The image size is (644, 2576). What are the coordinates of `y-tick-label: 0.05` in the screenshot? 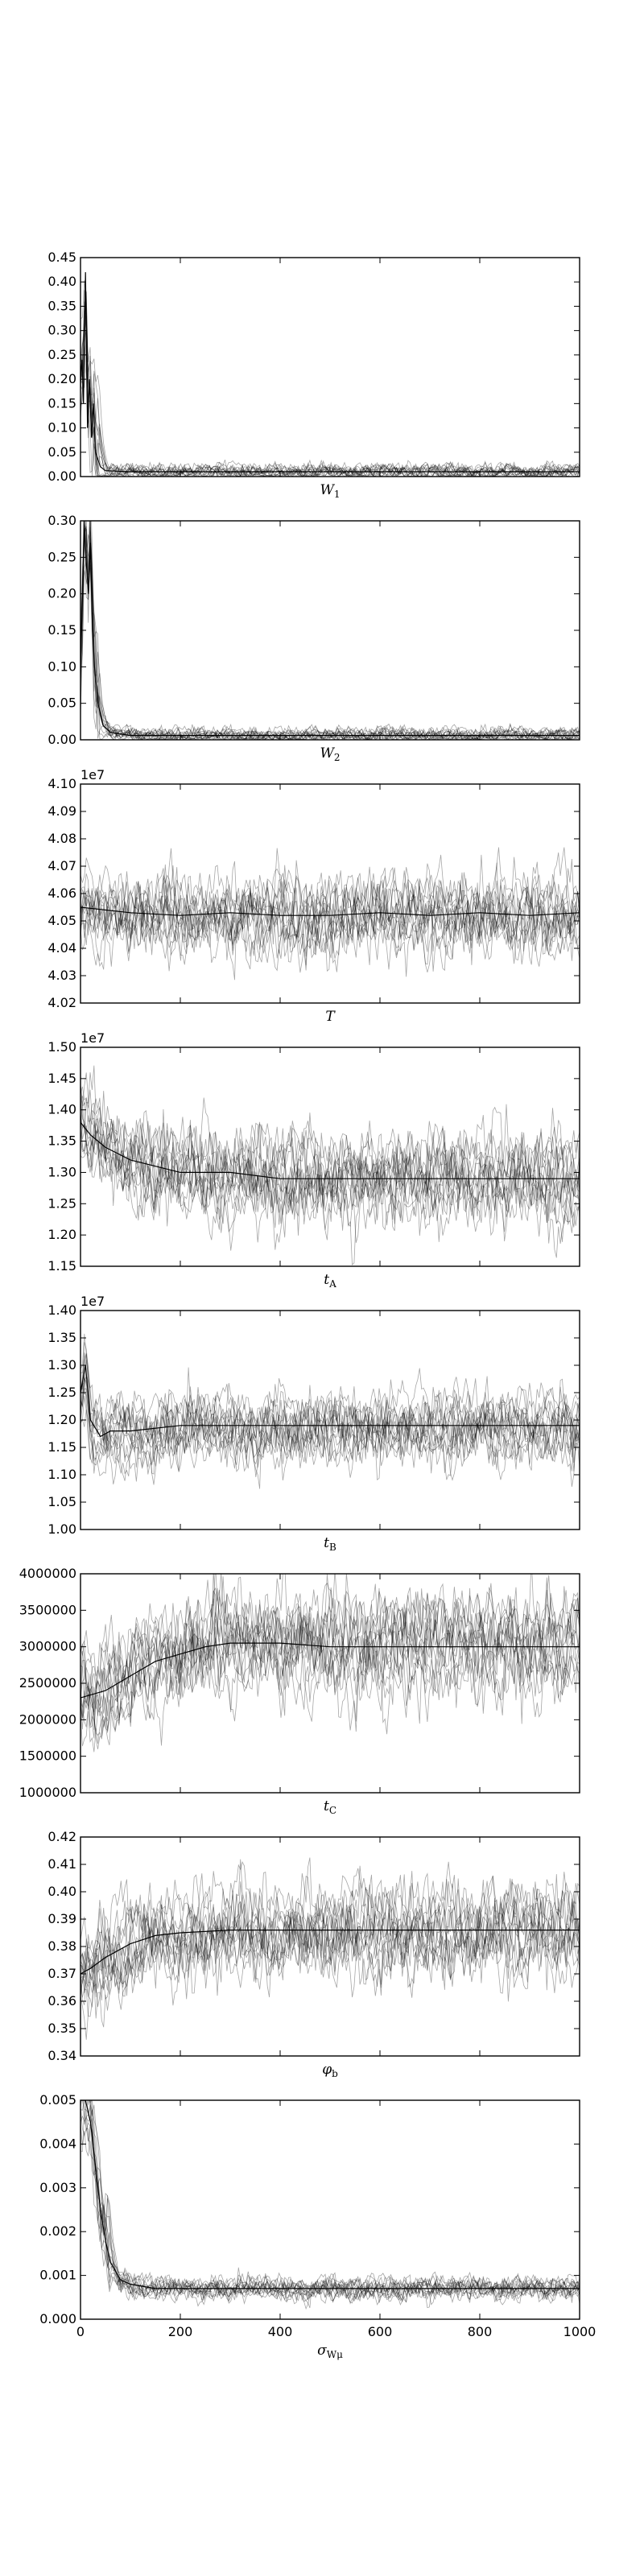 It's located at (61, 452).